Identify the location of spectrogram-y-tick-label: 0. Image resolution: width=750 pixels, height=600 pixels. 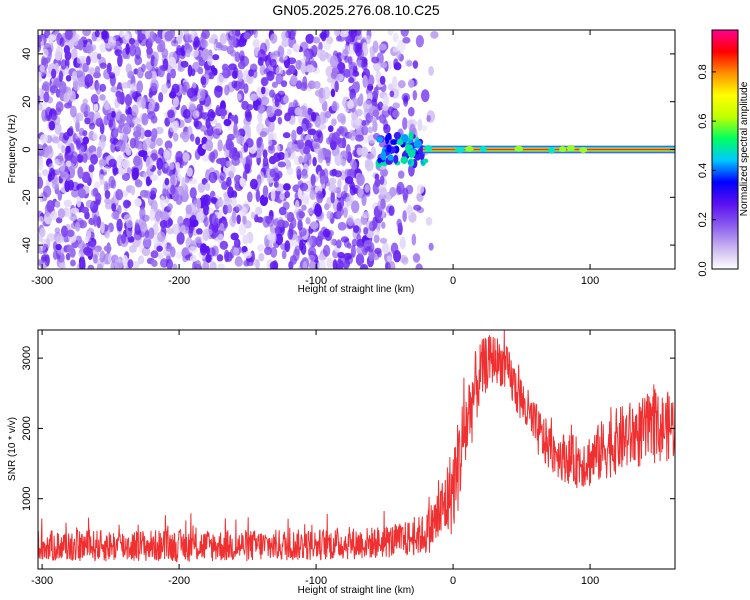
(27, 149).